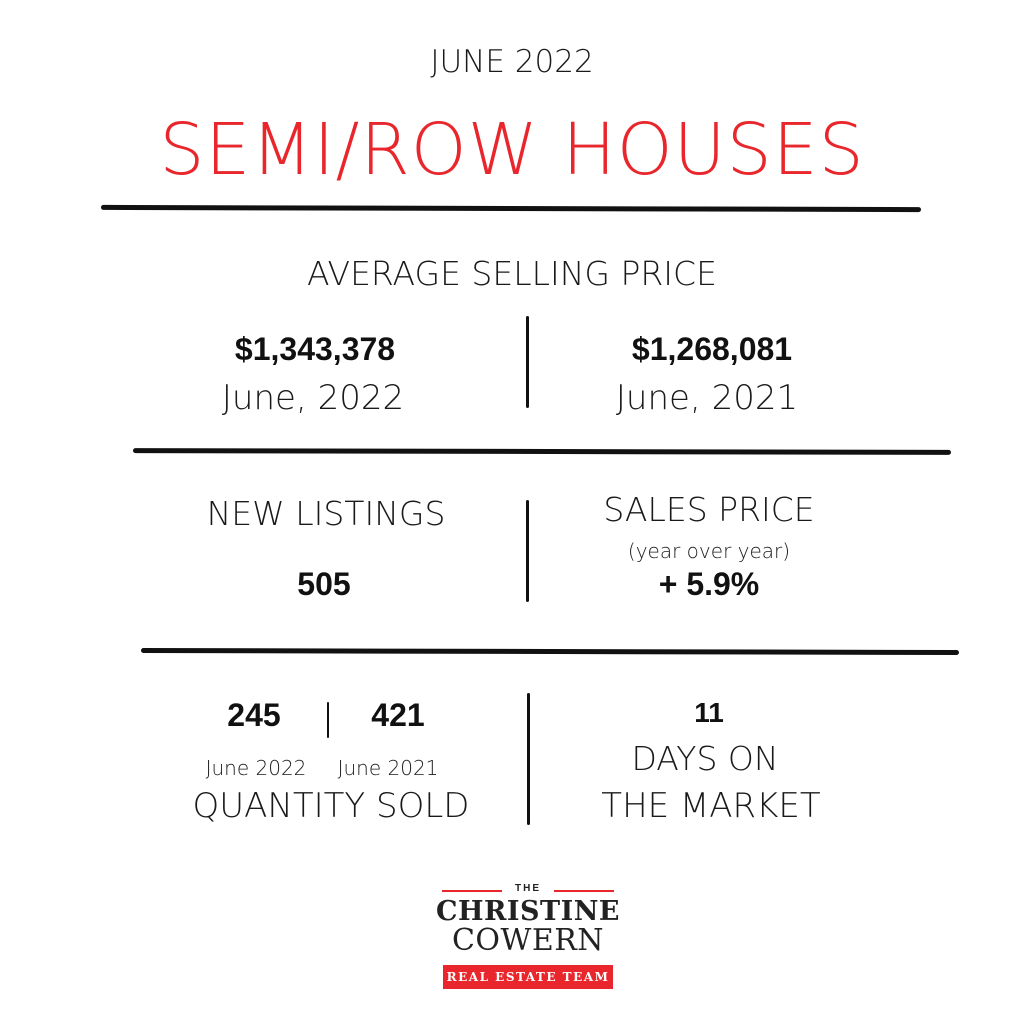  Describe the element at coordinates (709, 584) in the screenshot. I see `sales-price-change: + 5.9%` at that location.